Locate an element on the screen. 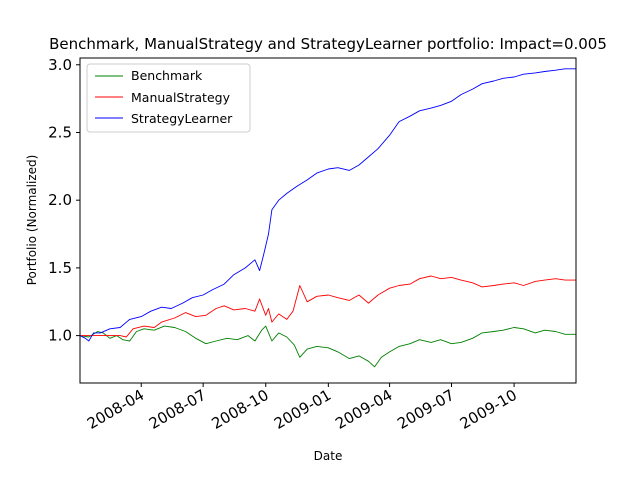  y-axis-ticks: 1.0 1.5 2.0 2.5 3.0 is located at coordinates (64, 200).